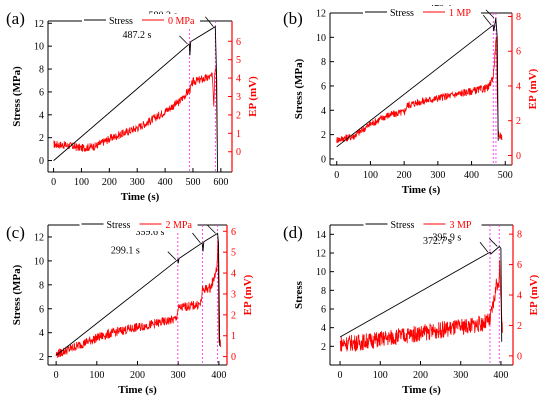  I want to click on panel-label: (d), so click(293, 232).